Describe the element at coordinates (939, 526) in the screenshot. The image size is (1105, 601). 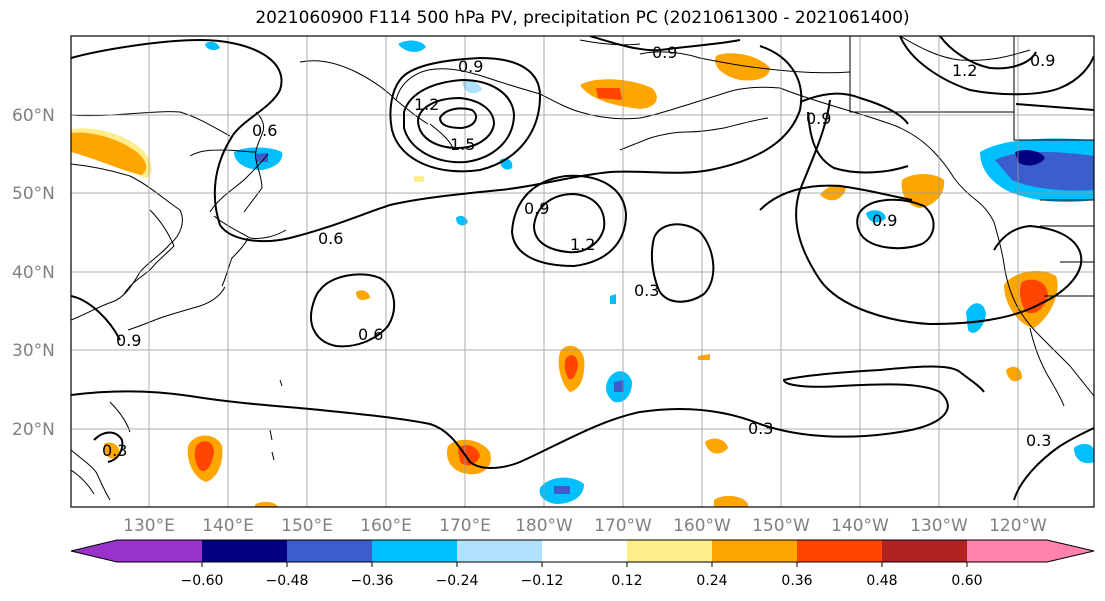
I see `lon-label: 130°W` at that location.